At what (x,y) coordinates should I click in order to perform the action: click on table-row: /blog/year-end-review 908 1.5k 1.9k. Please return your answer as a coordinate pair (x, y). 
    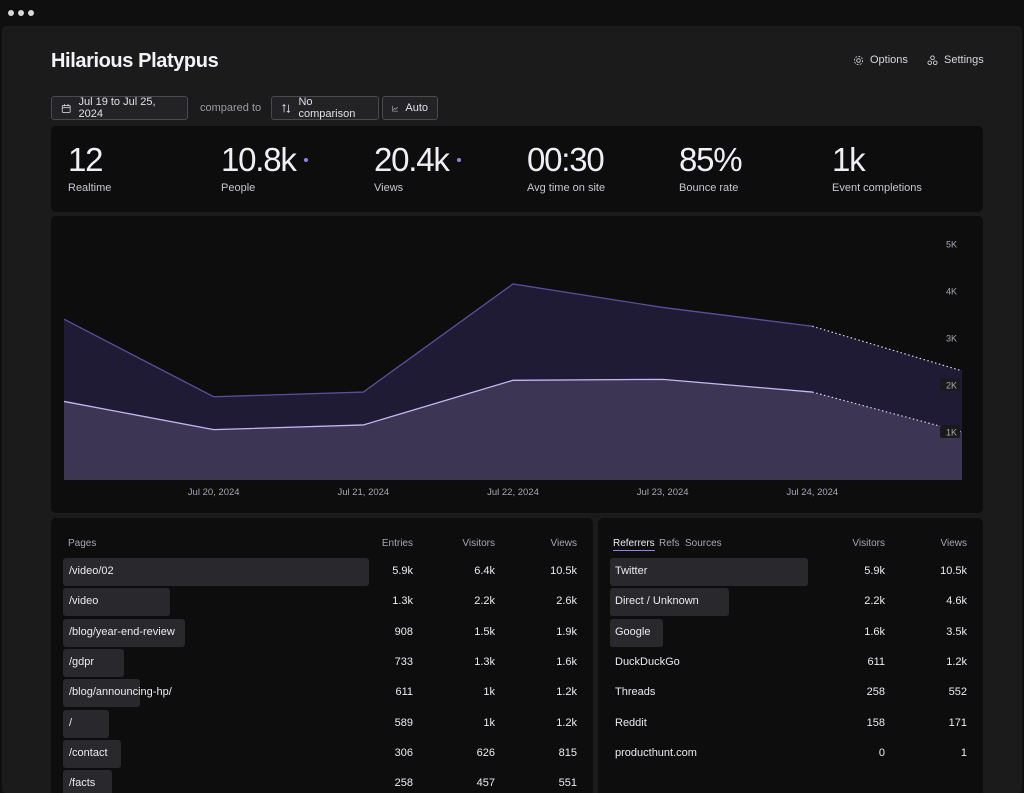
    Looking at the image, I should click on (322, 632).